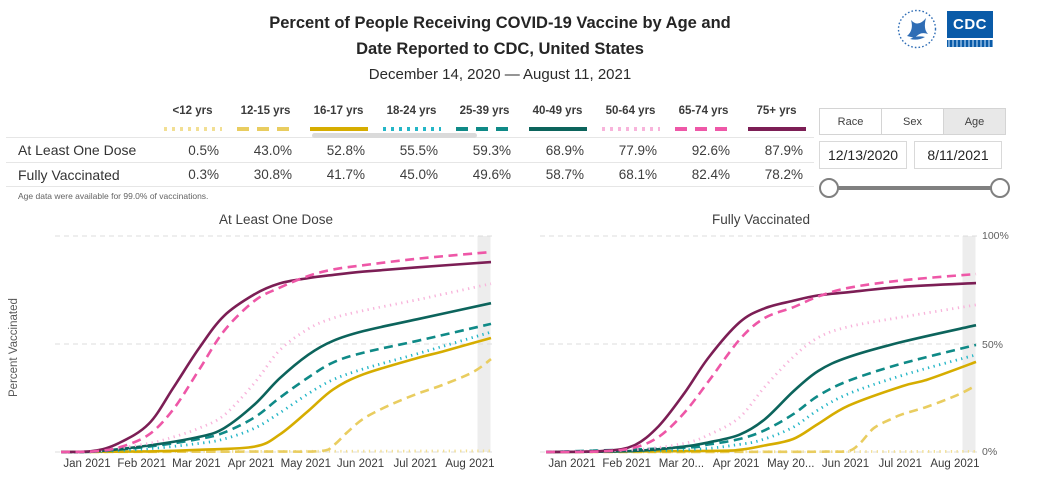 The width and height of the screenshot is (1038, 486). I want to click on cdc-logo-block: CDC, so click(970, 29).